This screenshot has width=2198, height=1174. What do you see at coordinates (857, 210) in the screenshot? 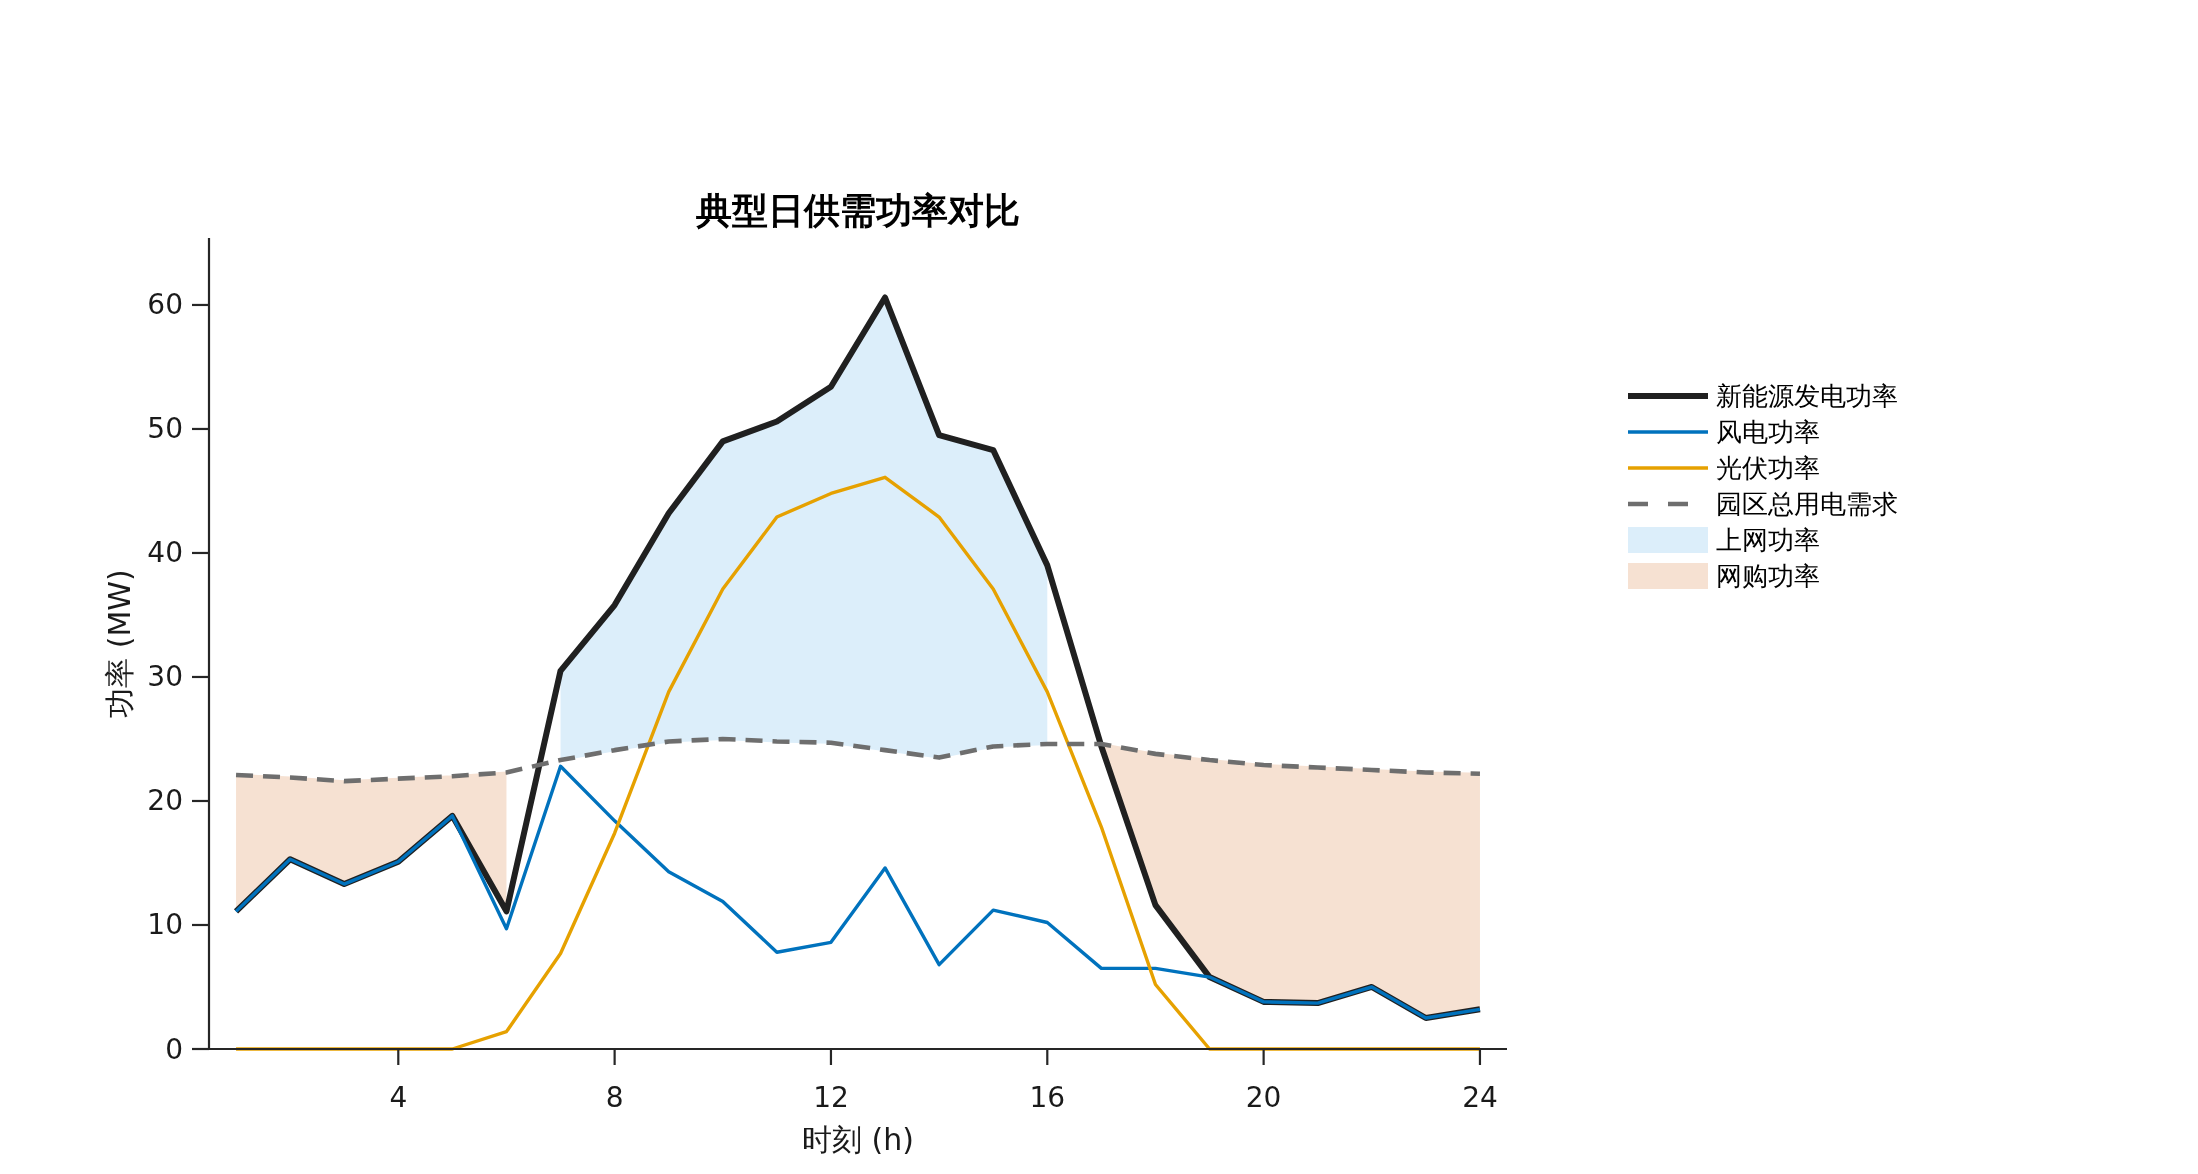
I see `chart-title: 典型日供需功率对比` at bounding box center [857, 210].